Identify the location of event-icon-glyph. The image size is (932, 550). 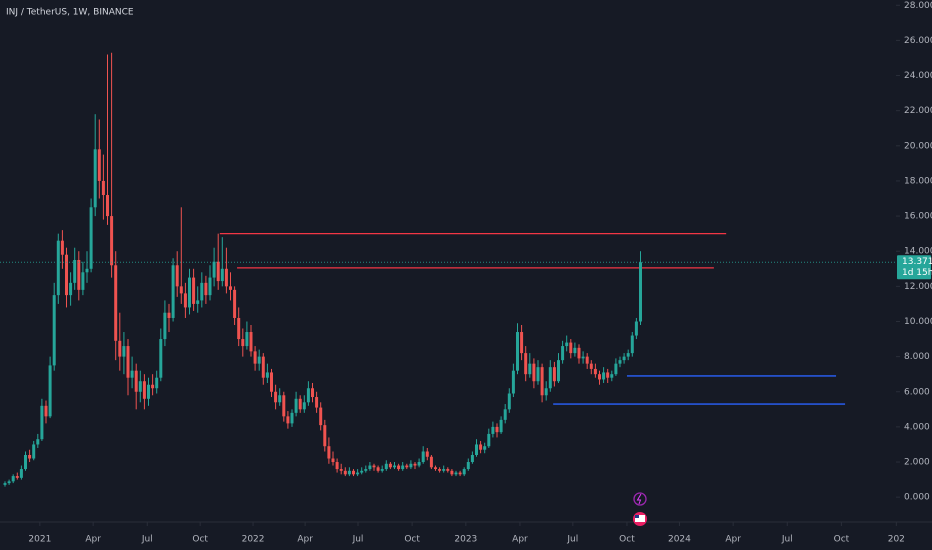
(637, 516).